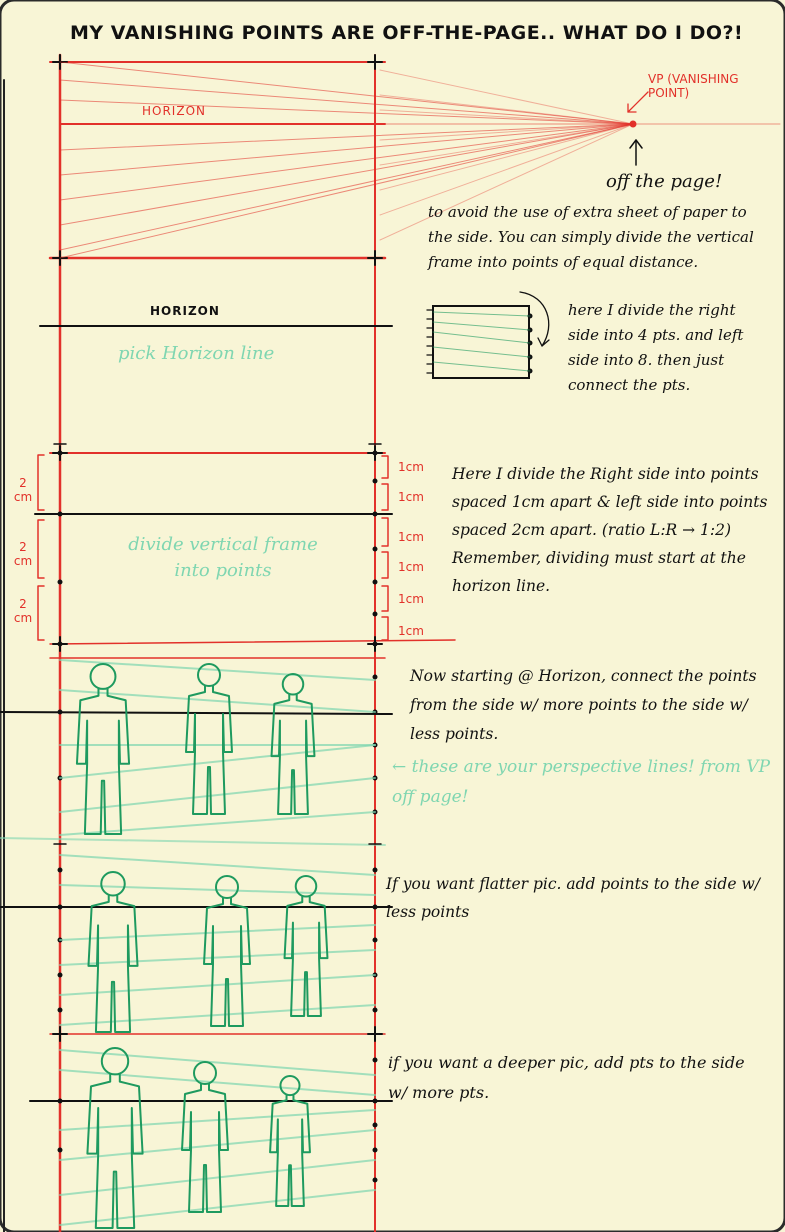 This screenshot has width=785, height=1232. Describe the element at coordinates (196, 353) in the screenshot. I see `pick-horizon-label: pick Horizon line` at that location.